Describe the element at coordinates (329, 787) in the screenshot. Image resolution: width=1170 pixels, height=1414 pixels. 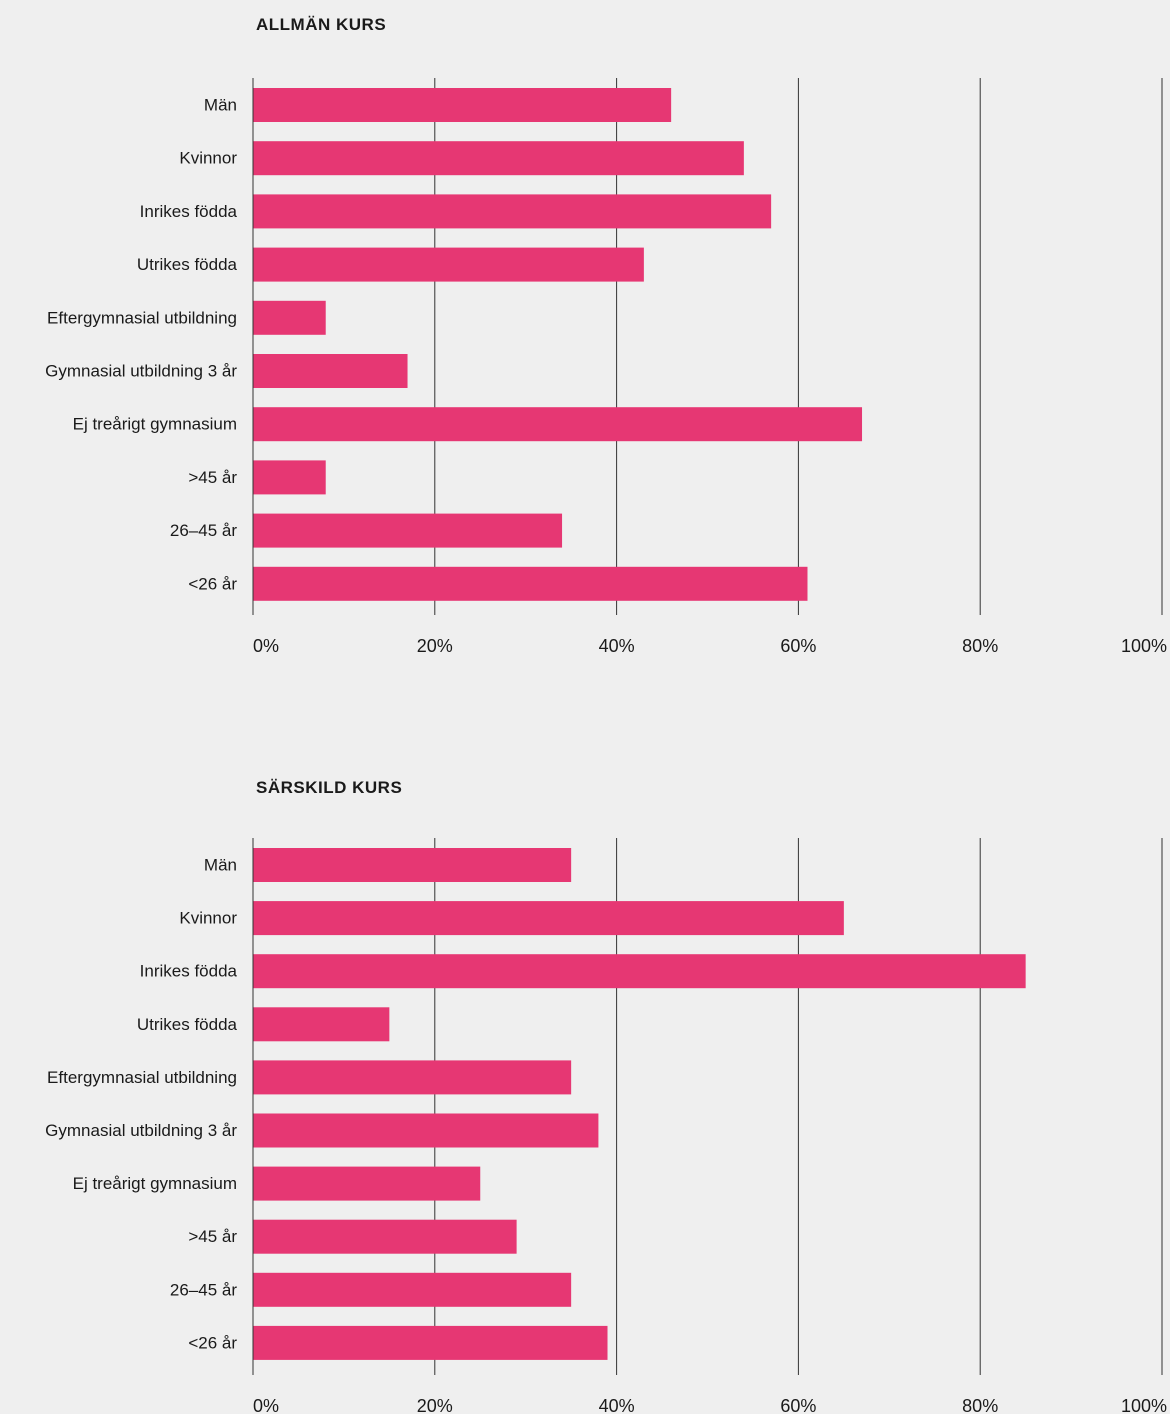
I see `chart-title: SÄRSKILD KURS` at that location.